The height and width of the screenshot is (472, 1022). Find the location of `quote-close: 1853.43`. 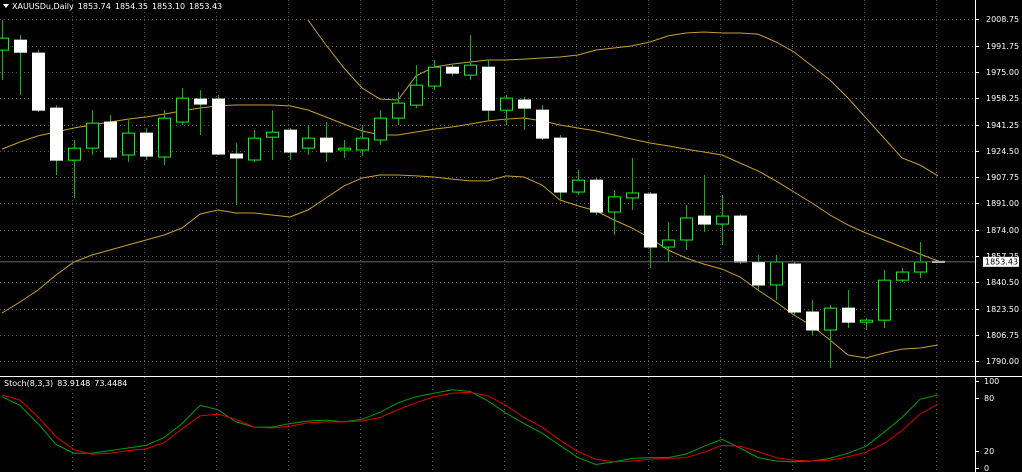

quote-close: 1853.43 is located at coordinates (205, 6).